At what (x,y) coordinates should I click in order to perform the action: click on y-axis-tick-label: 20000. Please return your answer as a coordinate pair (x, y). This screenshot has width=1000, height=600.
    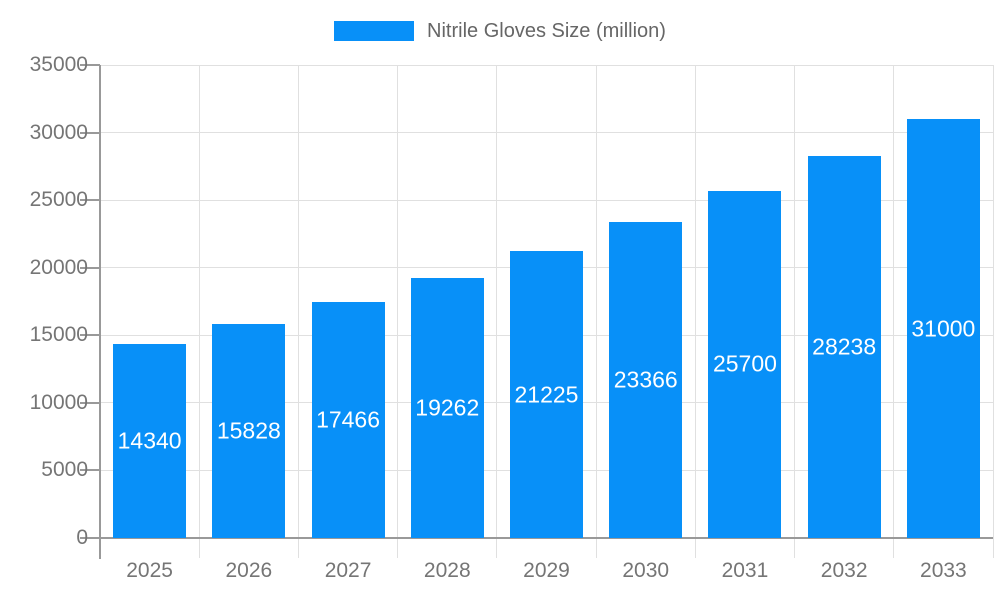
    Looking at the image, I should click on (58, 267).